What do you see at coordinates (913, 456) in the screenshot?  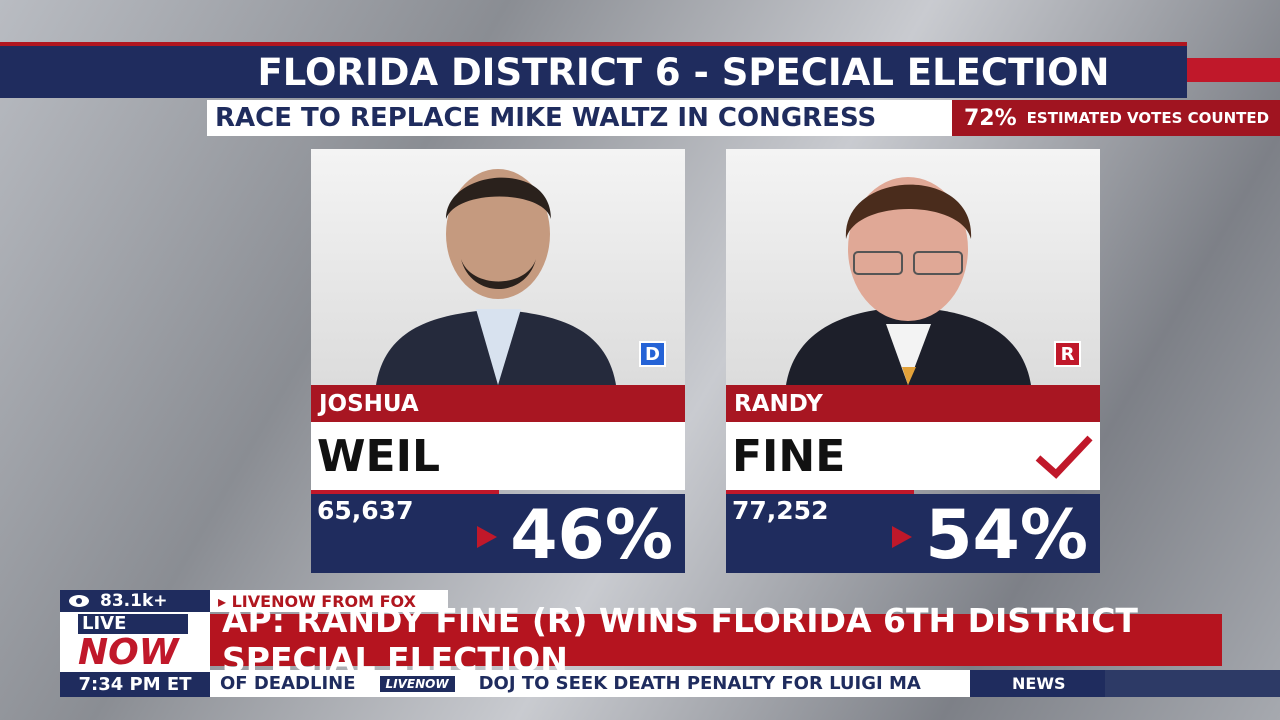 I see `last-name: FINE` at bounding box center [913, 456].